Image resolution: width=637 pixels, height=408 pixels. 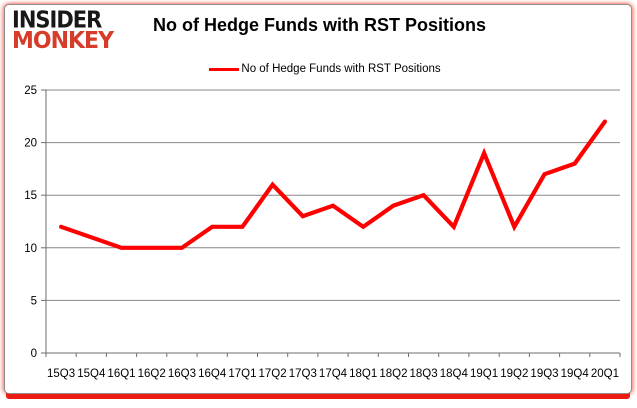 I want to click on x-axis-tick-label: 16Q1, so click(x=121, y=374).